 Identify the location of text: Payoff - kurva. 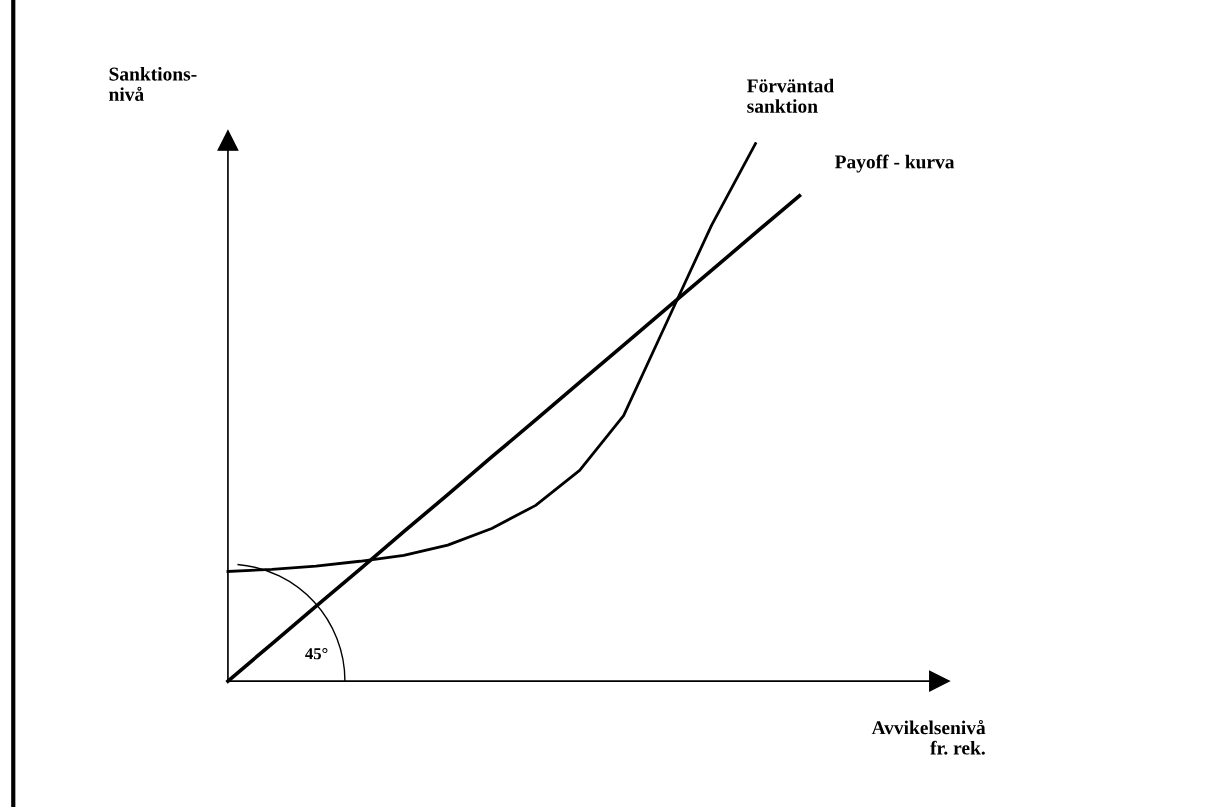
(894, 163).